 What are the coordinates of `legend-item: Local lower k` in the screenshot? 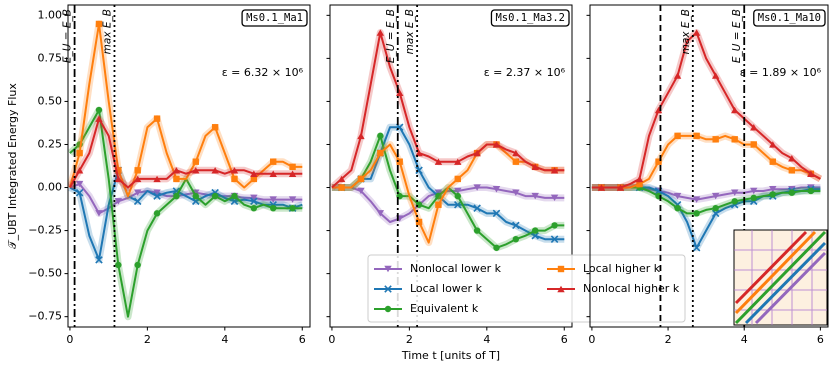 It's located at (428, 288).